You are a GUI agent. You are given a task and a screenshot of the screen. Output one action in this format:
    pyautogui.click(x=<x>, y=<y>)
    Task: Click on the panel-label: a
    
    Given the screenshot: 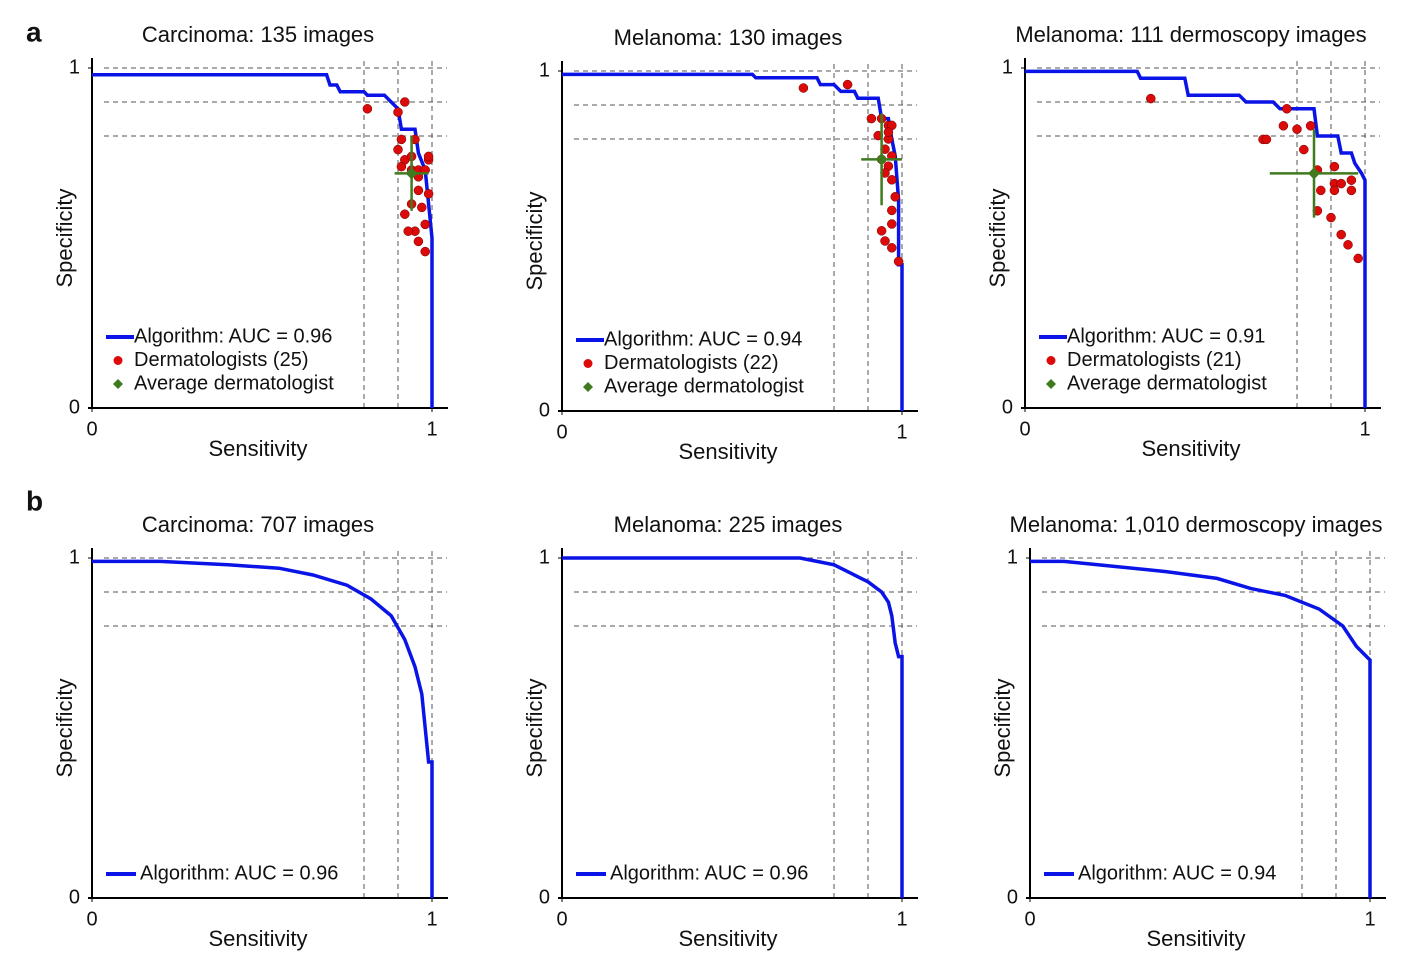 What is the action you would take?
    pyautogui.click(x=34, y=31)
    